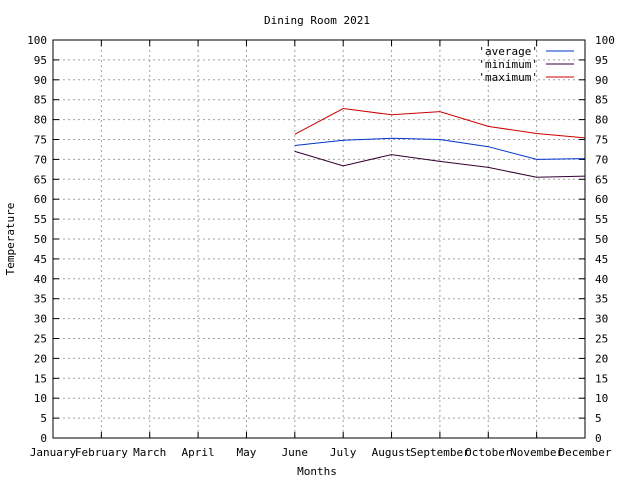  Describe the element at coordinates (40, 140) in the screenshot. I see `y-tick-label-left: 75` at that location.